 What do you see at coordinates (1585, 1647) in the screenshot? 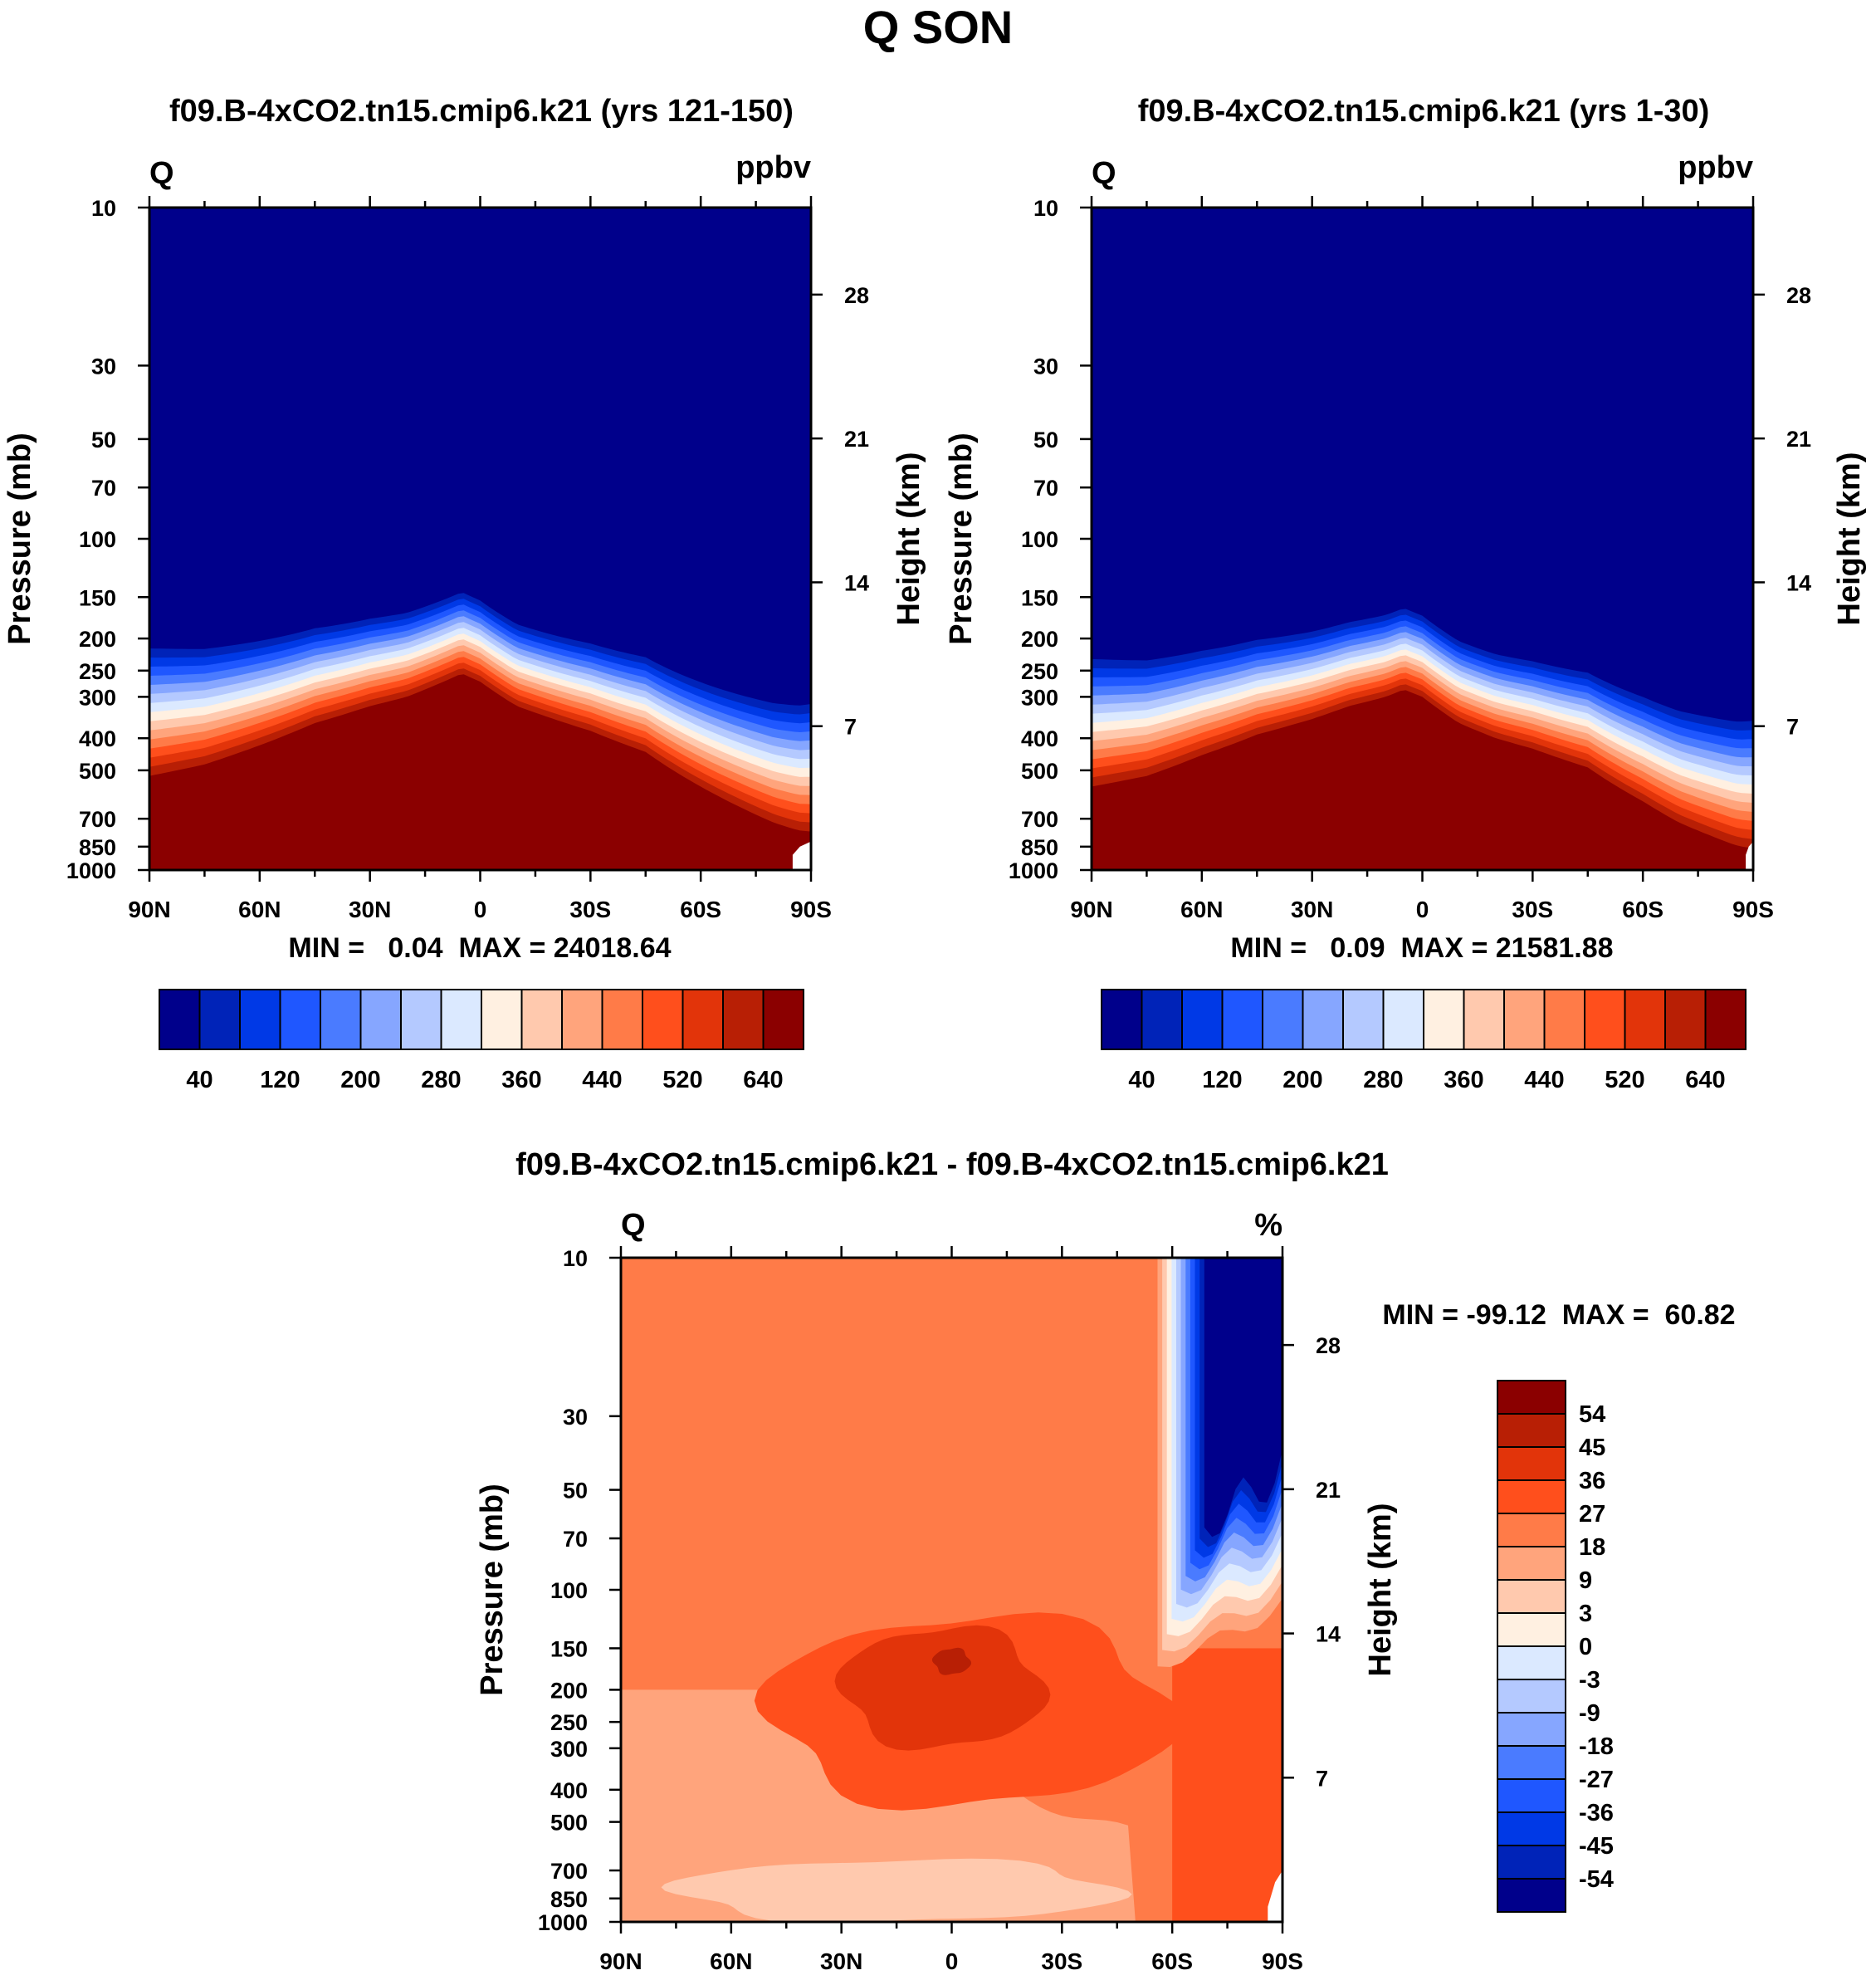
I see `colorbar-label: 0` at bounding box center [1585, 1647].